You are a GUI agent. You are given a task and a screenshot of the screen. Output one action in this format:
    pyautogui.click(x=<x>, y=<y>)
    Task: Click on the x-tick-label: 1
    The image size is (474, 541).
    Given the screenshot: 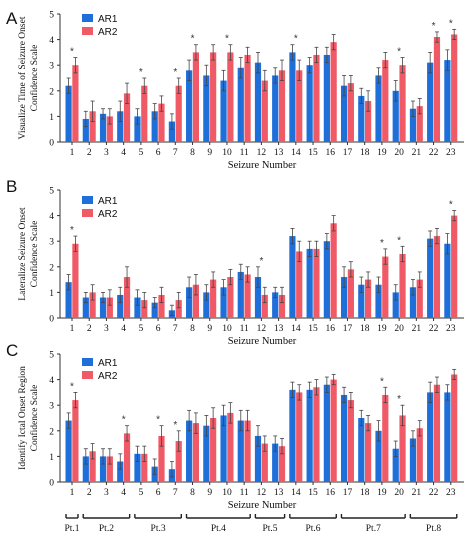 What is the action you would take?
    pyautogui.click(x=72, y=493)
    